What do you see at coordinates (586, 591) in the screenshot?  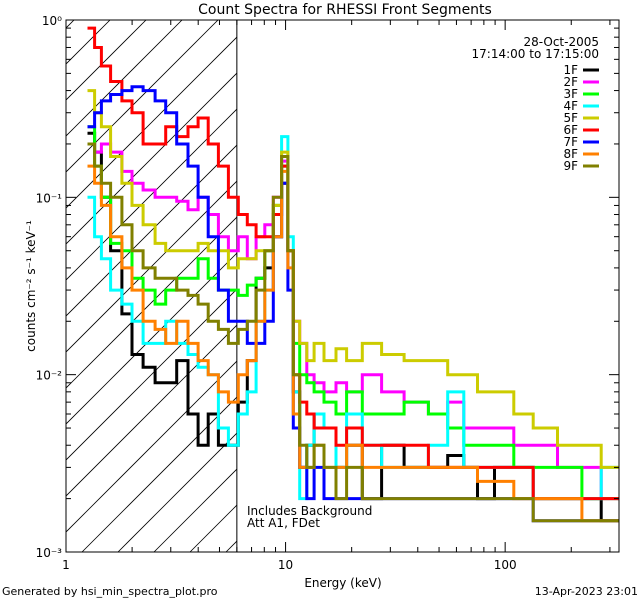 I see `footer-timestamp: 13-Apr-2023 23:01` at bounding box center [586, 591].